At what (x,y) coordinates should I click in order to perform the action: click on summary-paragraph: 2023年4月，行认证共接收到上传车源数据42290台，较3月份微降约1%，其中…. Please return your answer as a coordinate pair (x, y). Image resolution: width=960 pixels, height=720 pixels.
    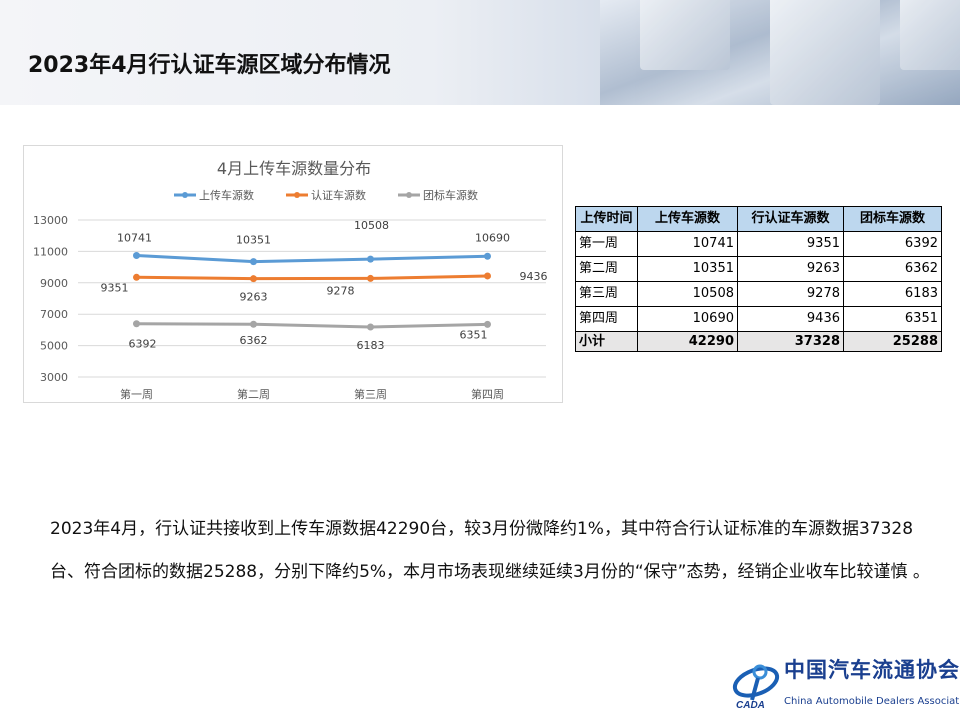
    Looking at the image, I should click on (490, 550).